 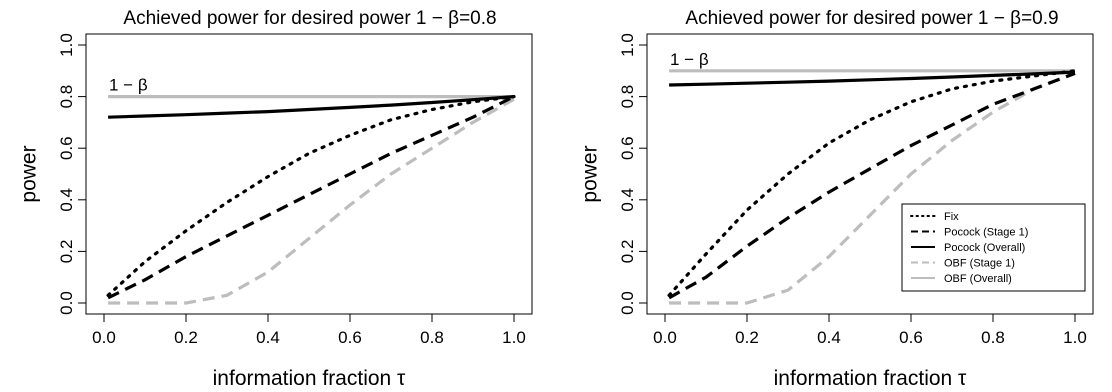 What do you see at coordinates (986, 233) in the screenshot?
I see `legend-label: Pocock (Stage 1)` at bounding box center [986, 233].